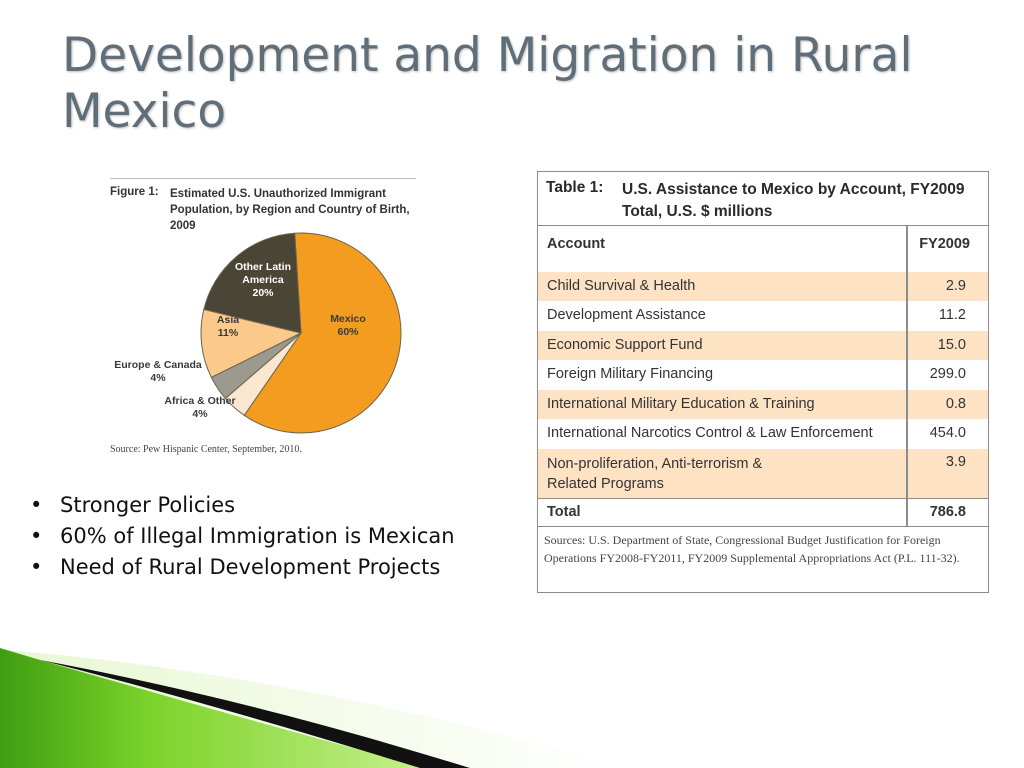 This screenshot has width=1024, height=768. What do you see at coordinates (348, 325) in the screenshot?
I see `pie-label-mexico: Mexico 60%` at bounding box center [348, 325].